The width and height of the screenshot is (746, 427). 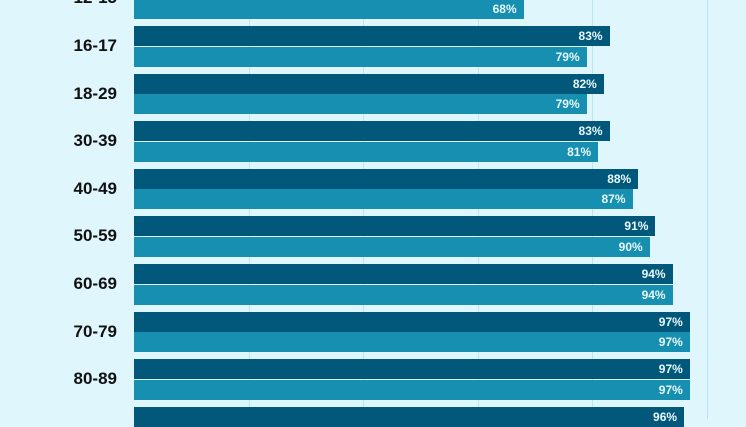 What do you see at coordinates (383, 199) in the screenshot?
I see `bar-series-light: 87%` at bounding box center [383, 199].